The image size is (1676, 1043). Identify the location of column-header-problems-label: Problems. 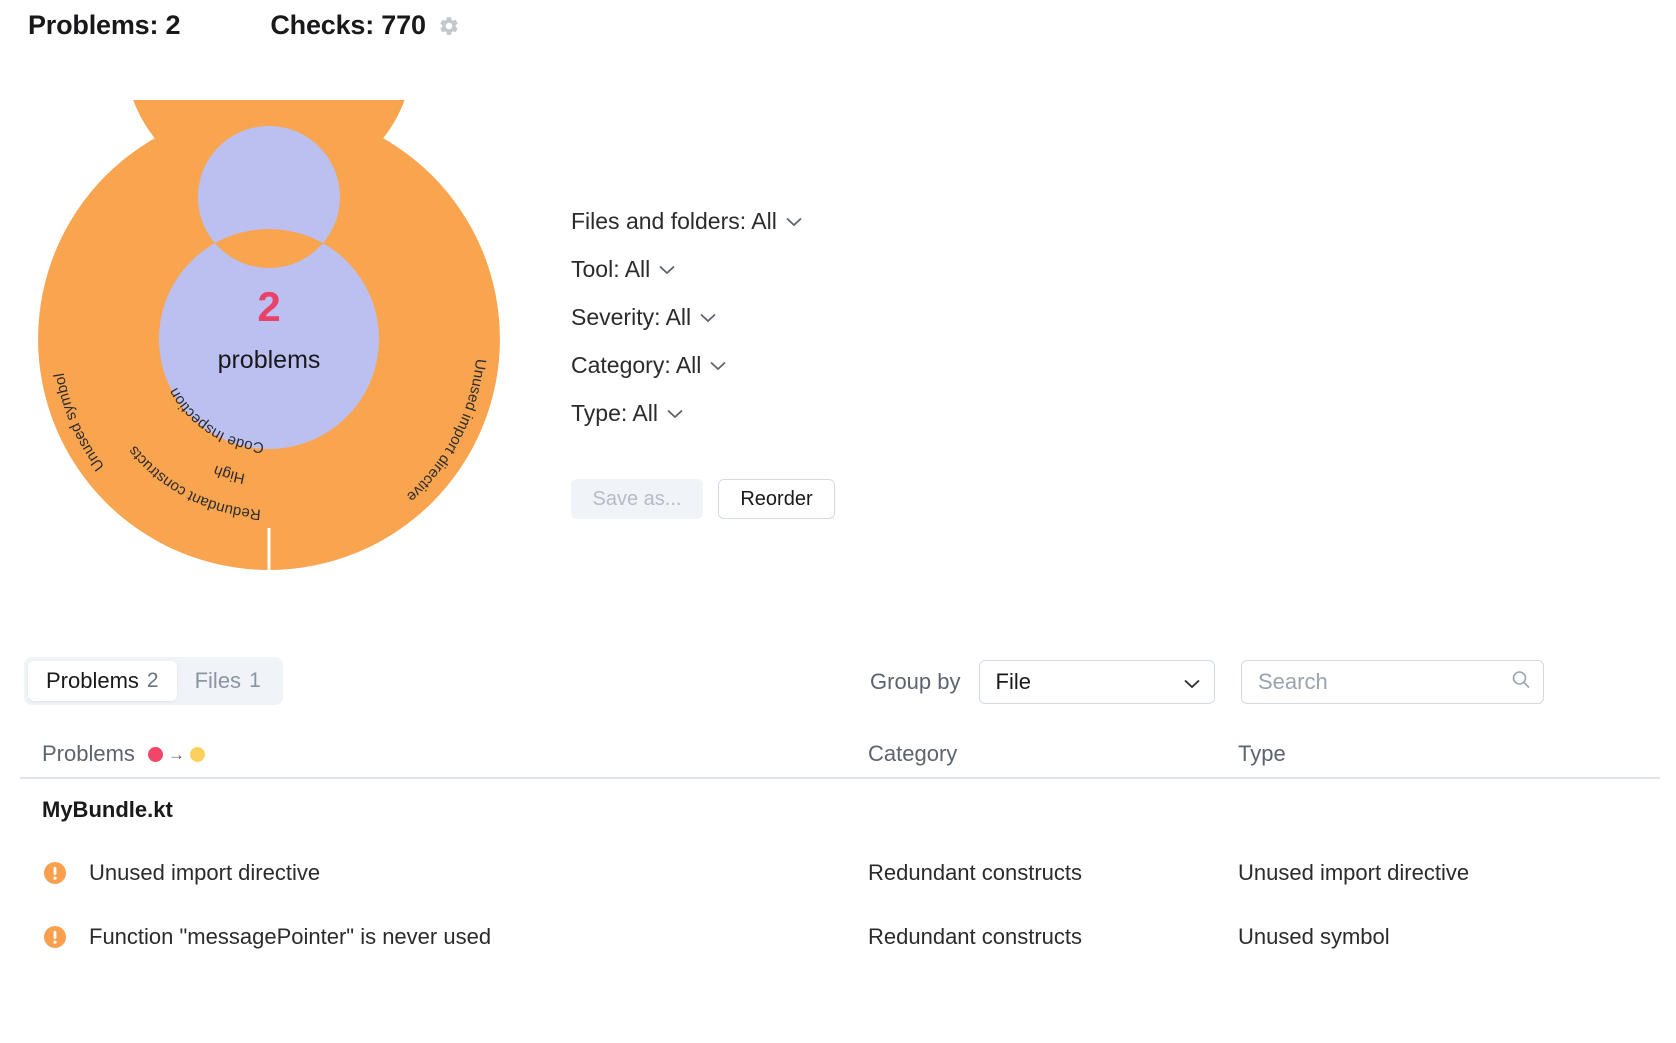
(88, 753).